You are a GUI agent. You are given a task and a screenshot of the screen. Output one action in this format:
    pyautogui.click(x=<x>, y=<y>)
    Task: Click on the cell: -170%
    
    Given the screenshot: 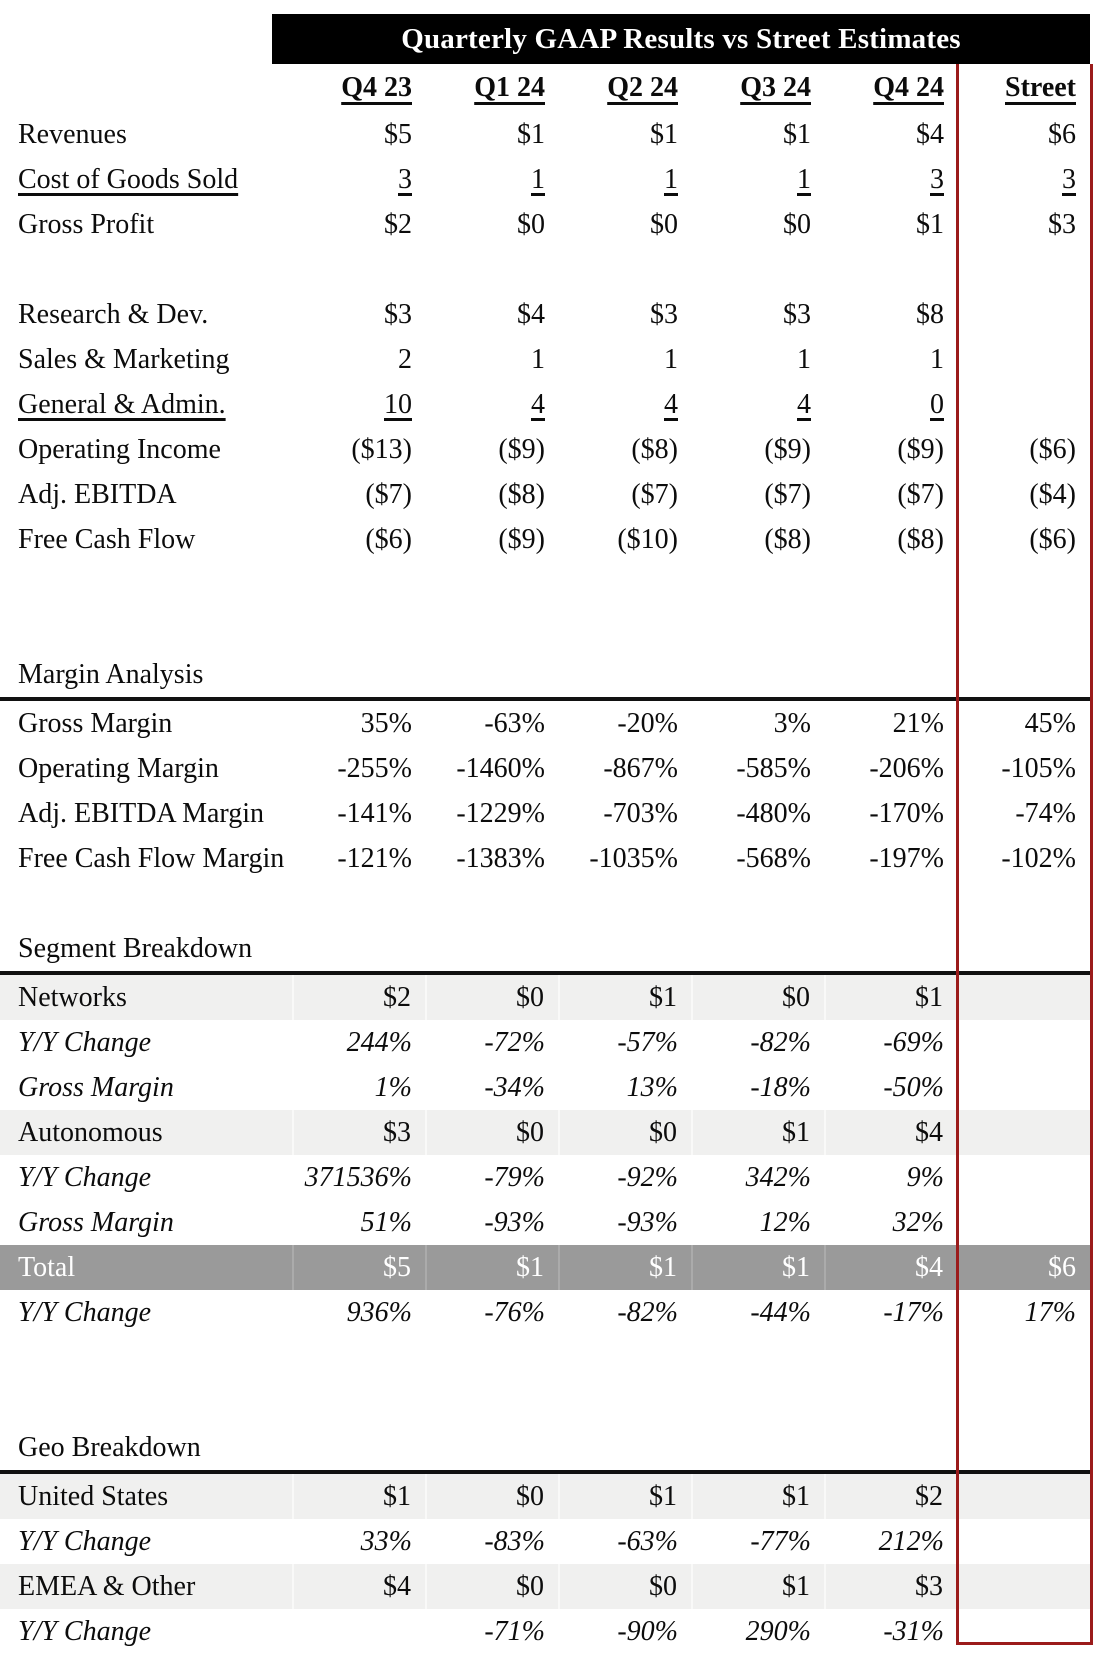 What is the action you would take?
    pyautogui.click(x=906, y=813)
    